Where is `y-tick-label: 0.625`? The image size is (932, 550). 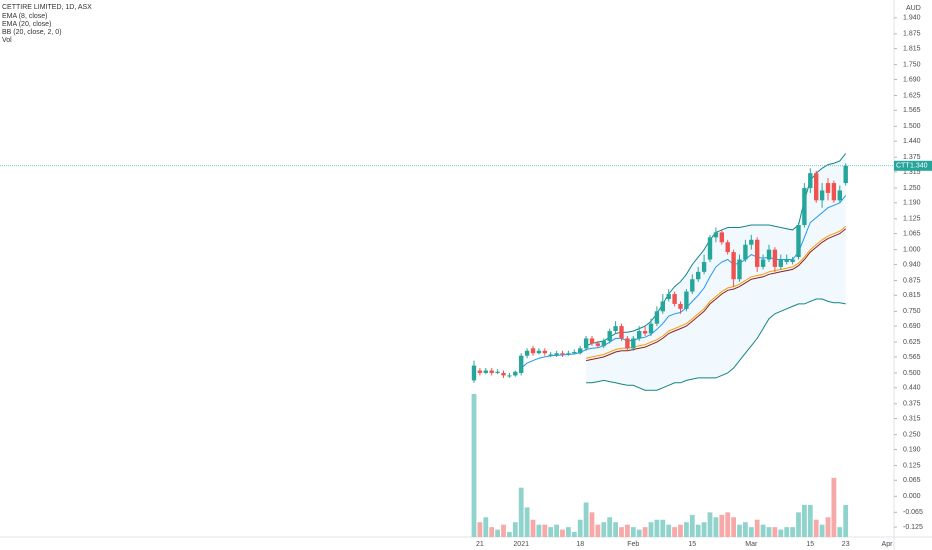
y-tick-label: 0.625 is located at coordinates (912, 342).